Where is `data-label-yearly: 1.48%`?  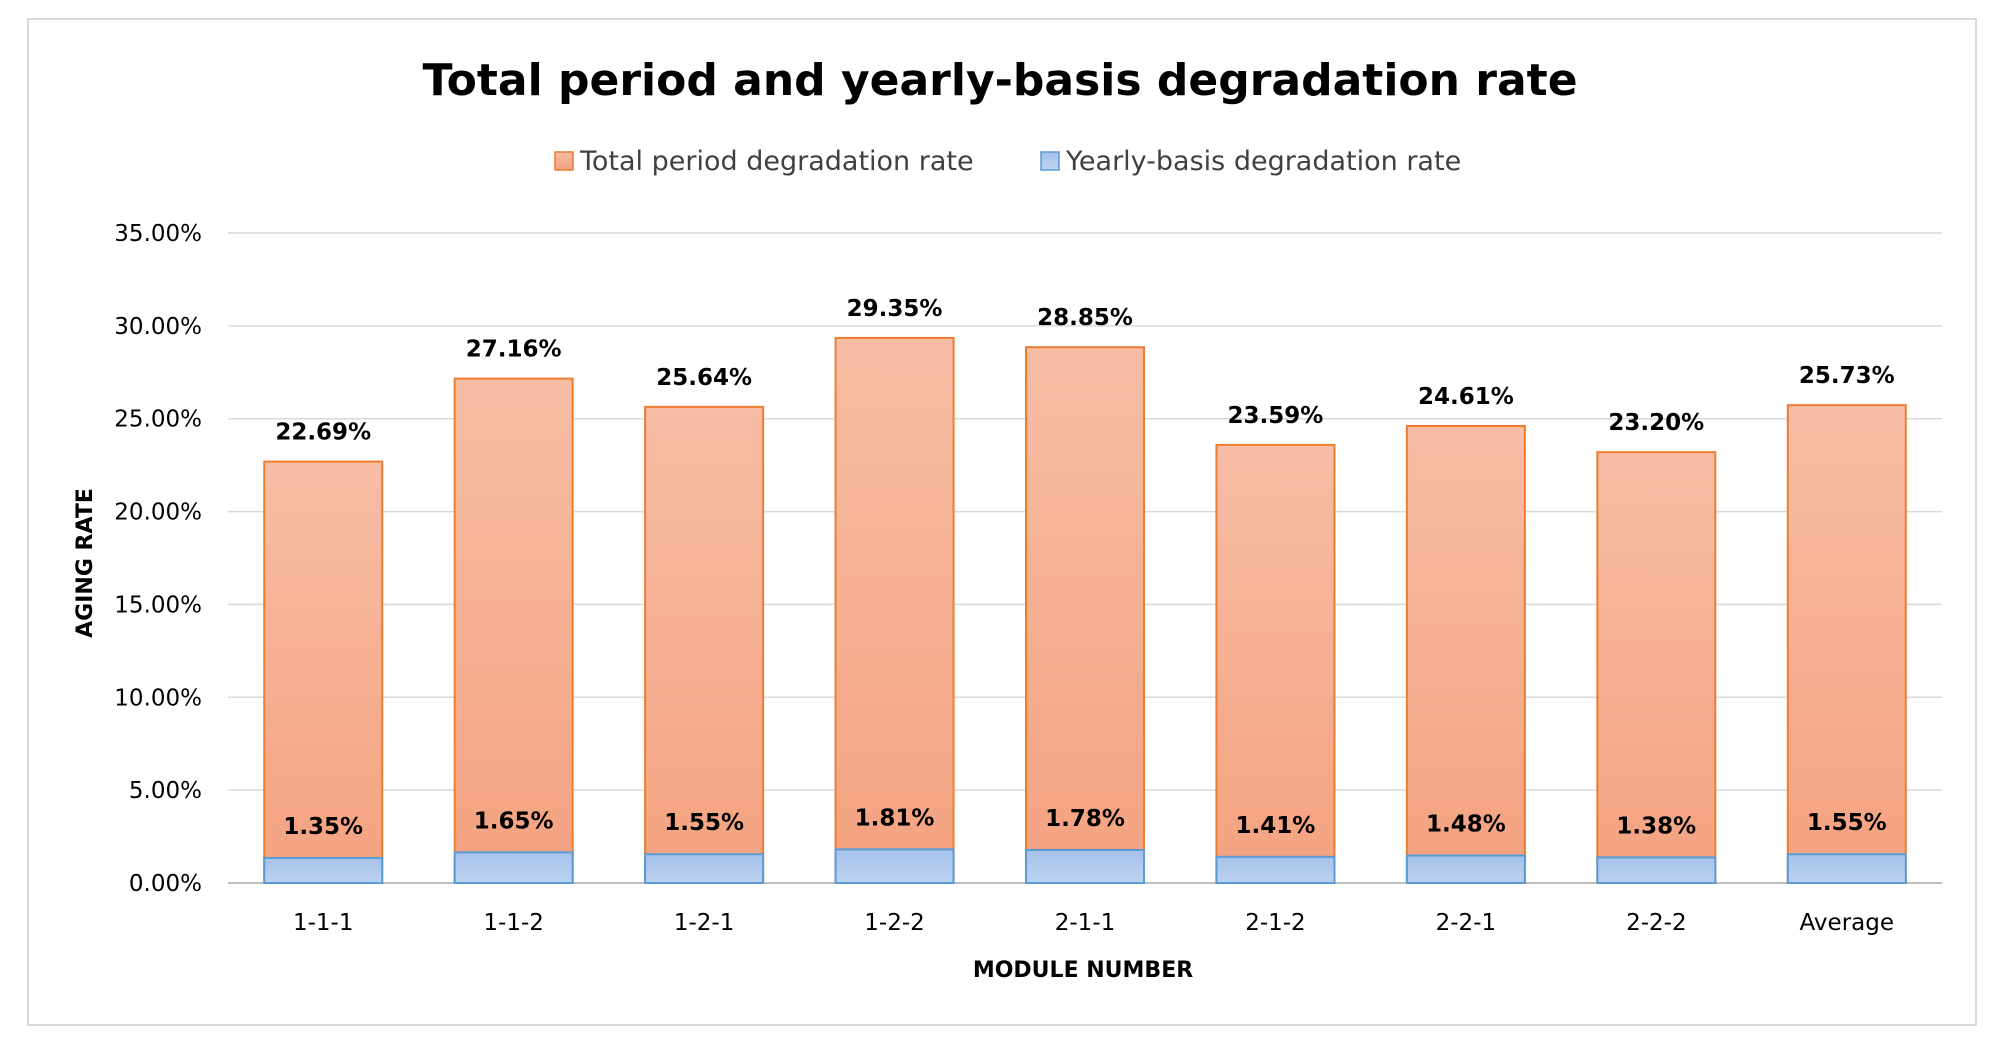 data-label-yearly: 1.48% is located at coordinates (1466, 825).